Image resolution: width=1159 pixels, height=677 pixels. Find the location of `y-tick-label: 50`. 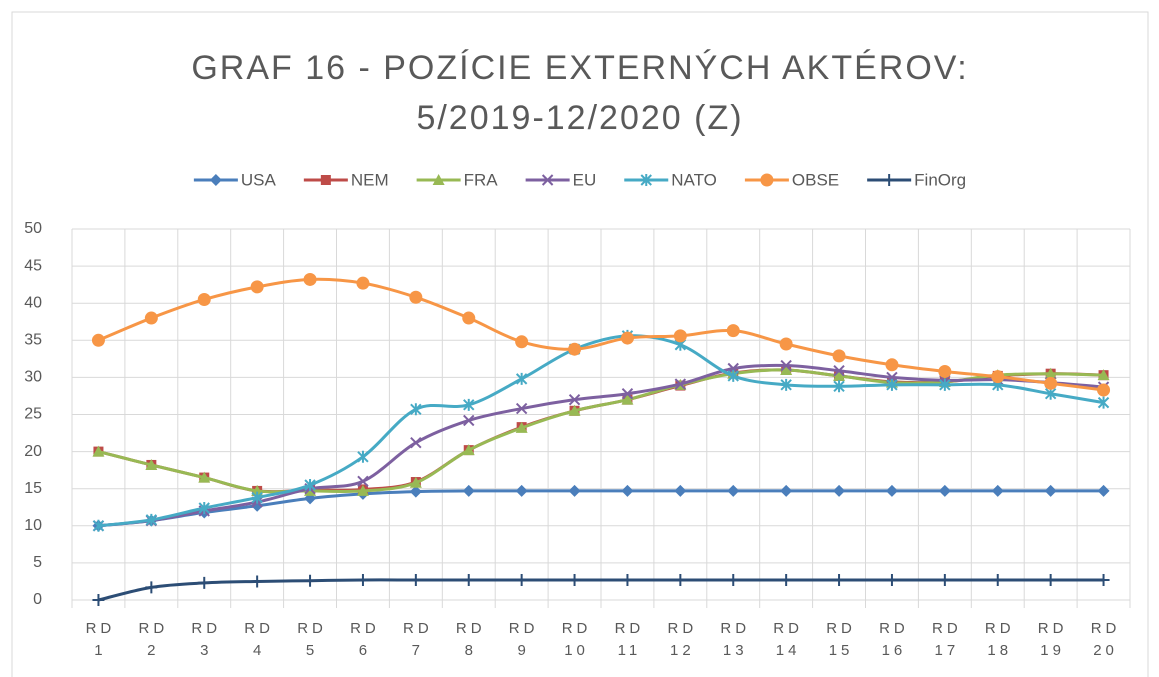

y-tick-label: 50 is located at coordinates (33, 228).